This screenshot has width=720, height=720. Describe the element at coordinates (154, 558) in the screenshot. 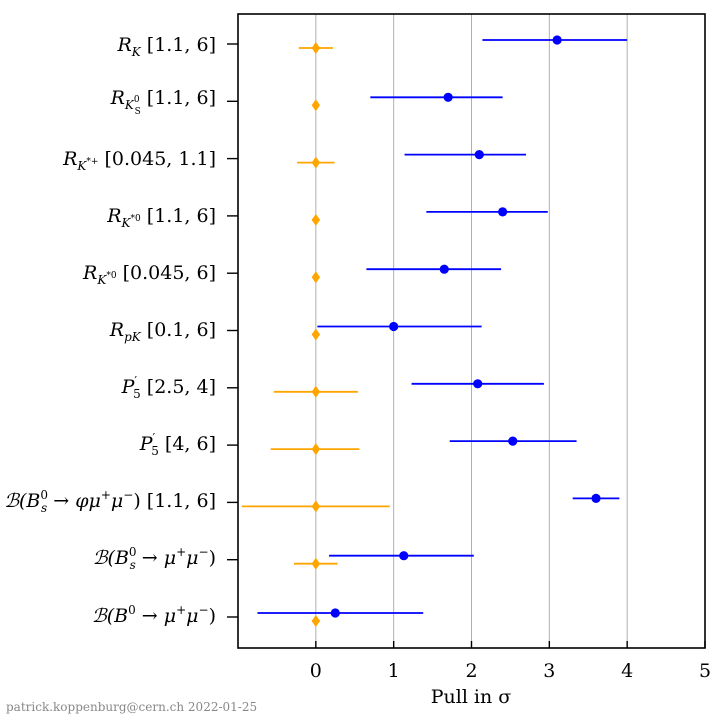

I see `category-label-9: ℬ(B0 s → μ+μ−)` at that location.